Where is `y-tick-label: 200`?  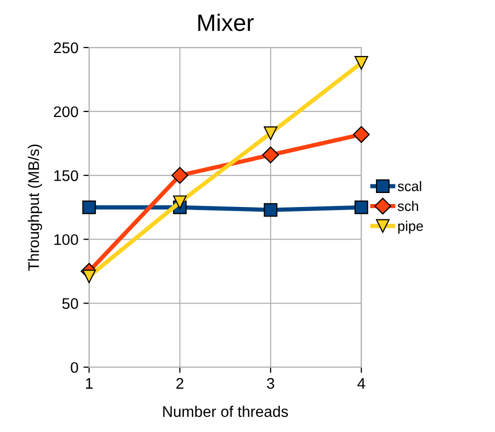 y-tick-label: 200 is located at coordinates (66, 112).